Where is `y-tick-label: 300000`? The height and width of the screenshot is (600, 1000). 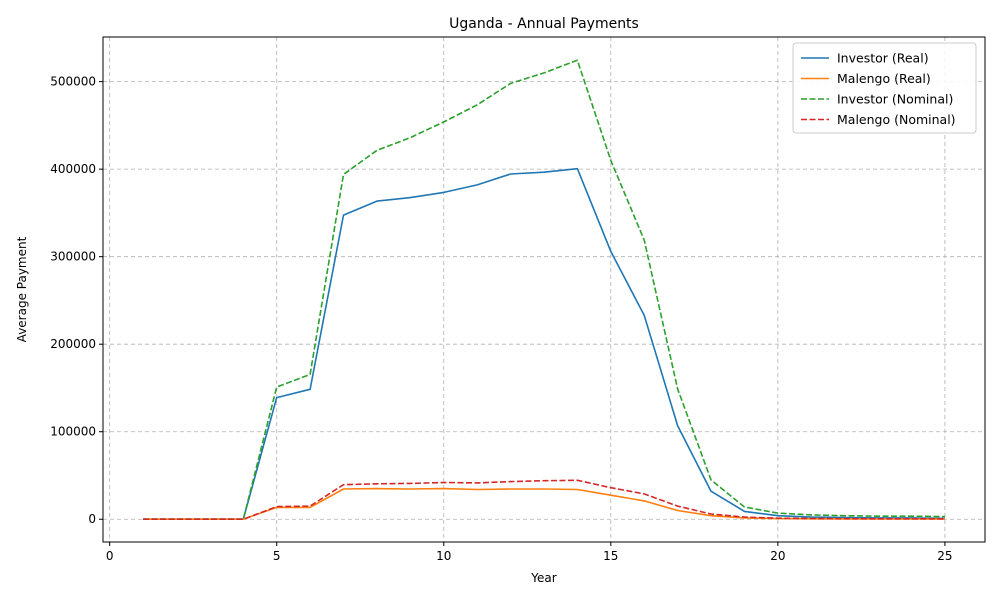 y-tick-label: 300000 is located at coordinates (73, 257).